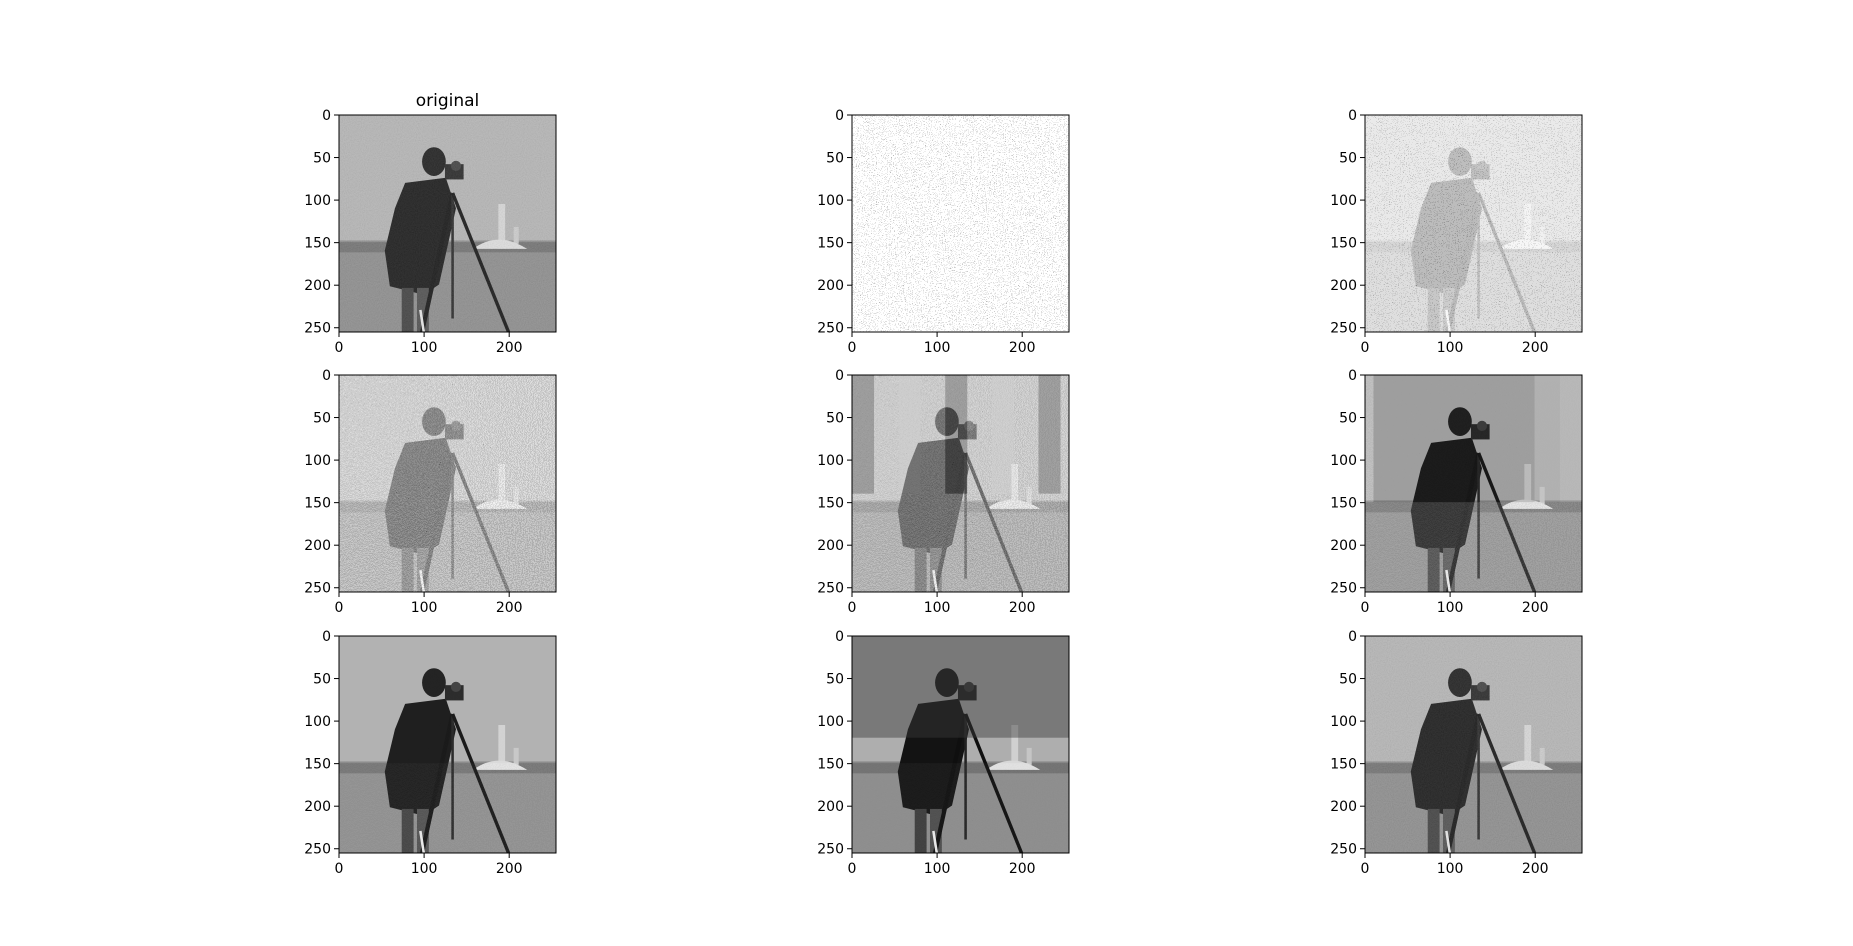 This screenshot has width=1853, height=946. I want to click on panel-title: original, so click(448, 101).